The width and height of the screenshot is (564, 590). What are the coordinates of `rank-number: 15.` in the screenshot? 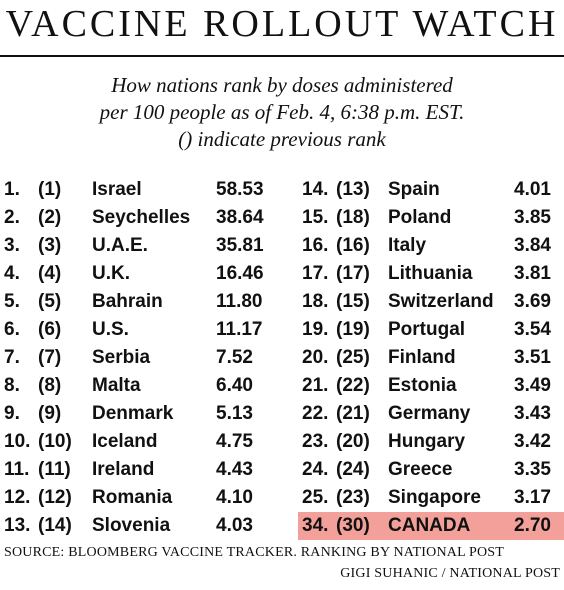 It's located at (315, 217).